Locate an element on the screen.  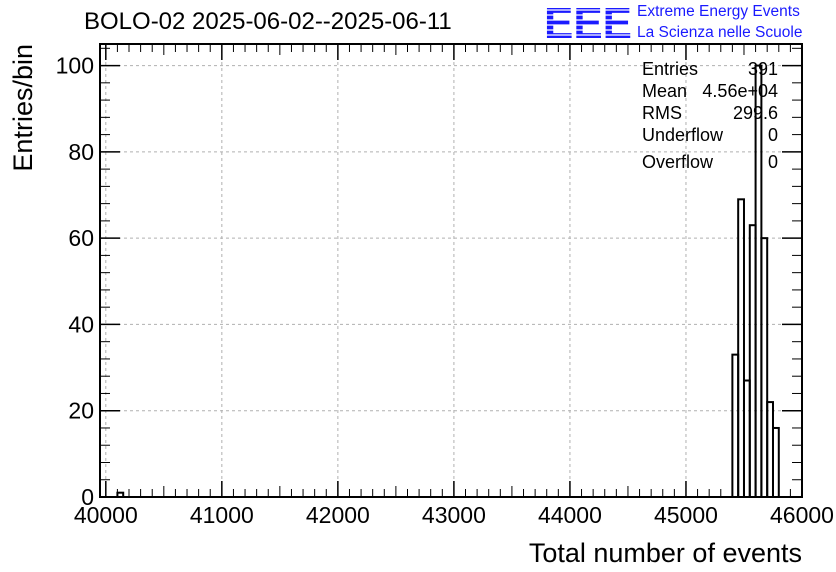
stats-label-rms: RMS is located at coordinates (662, 113).